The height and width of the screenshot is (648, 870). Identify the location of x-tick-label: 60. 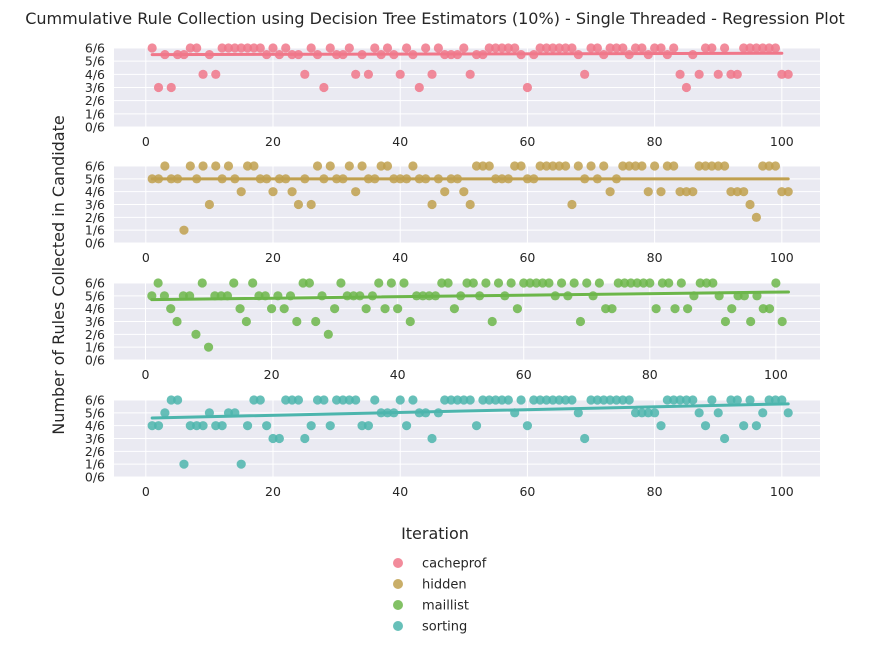
(527, 257).